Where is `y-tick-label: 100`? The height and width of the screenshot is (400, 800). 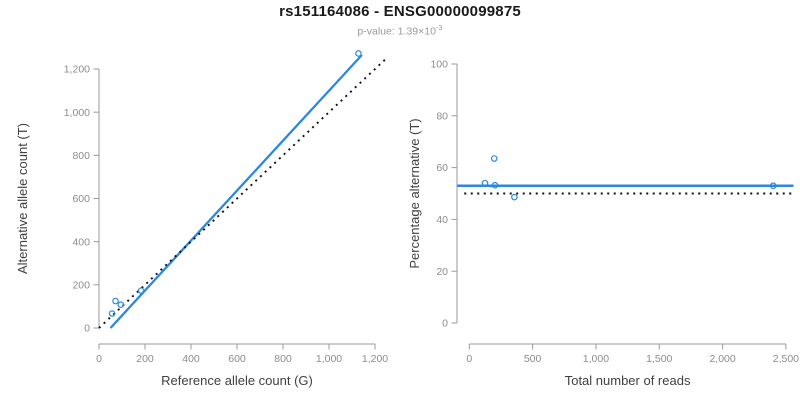
y-tick-label: 100 is located at coordinates (439, 65).